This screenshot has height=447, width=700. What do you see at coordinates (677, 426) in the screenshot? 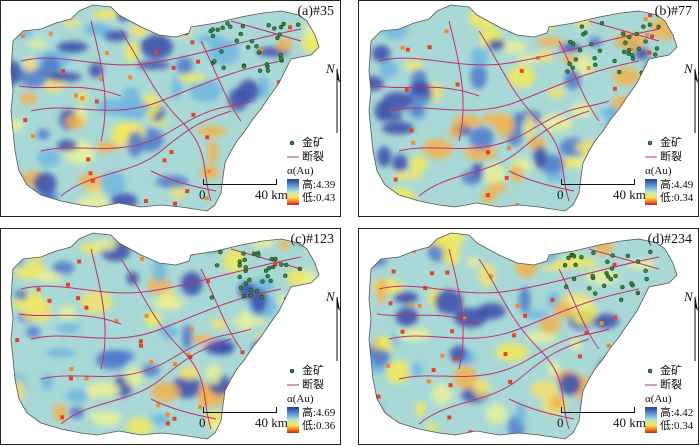
I see `legend-low: 低:0.34` at bounding box center [677, 426].